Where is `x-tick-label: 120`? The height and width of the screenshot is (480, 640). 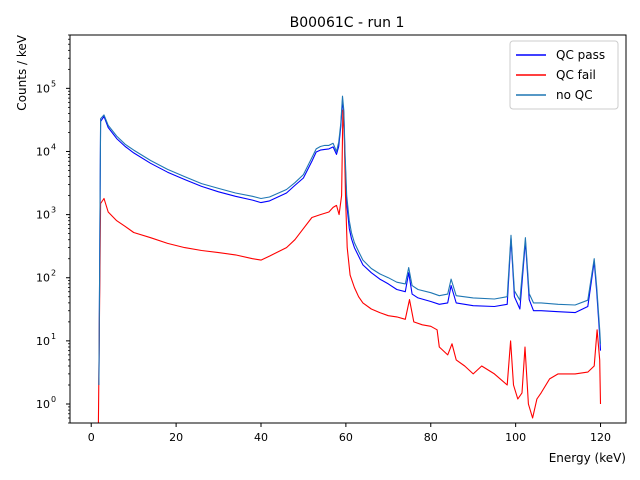 x-tick-label: 120 is located at coordinates (600, 437).